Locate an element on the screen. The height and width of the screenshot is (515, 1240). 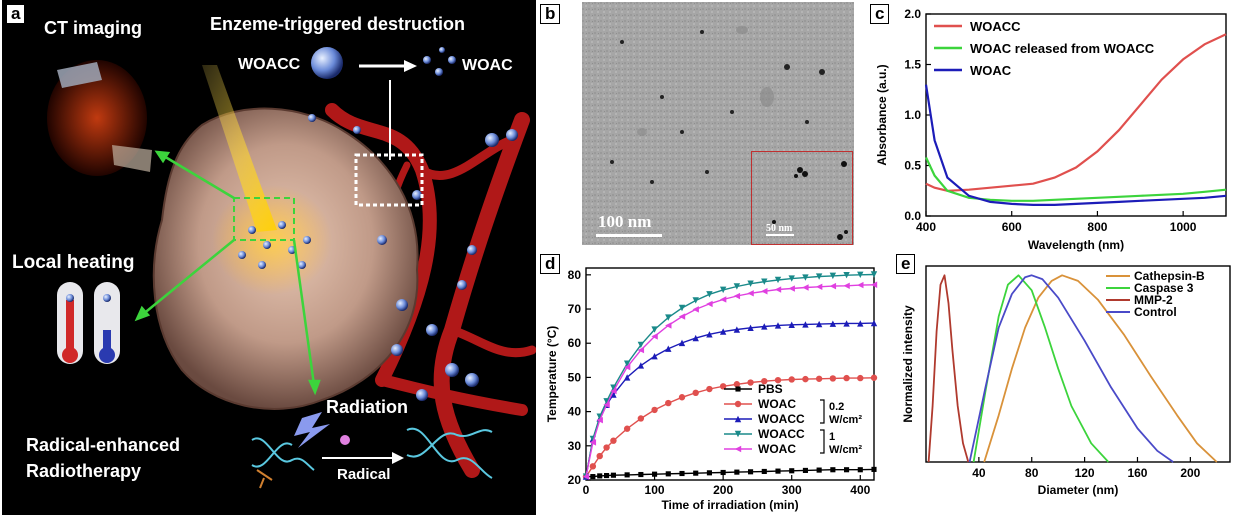
tem-inset: 50 nm is located at coordinates (802, 198).